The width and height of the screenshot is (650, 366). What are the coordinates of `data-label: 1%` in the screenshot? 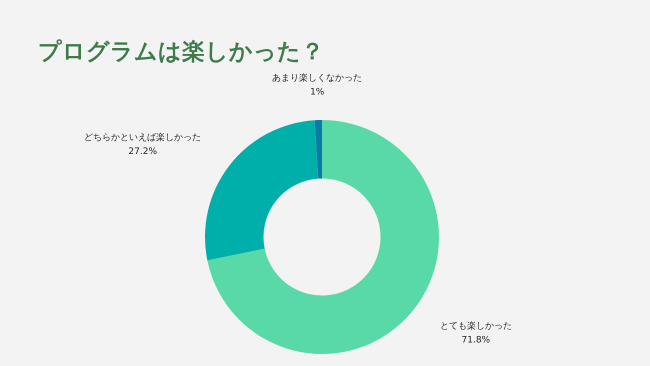 It's located at (317, 92).